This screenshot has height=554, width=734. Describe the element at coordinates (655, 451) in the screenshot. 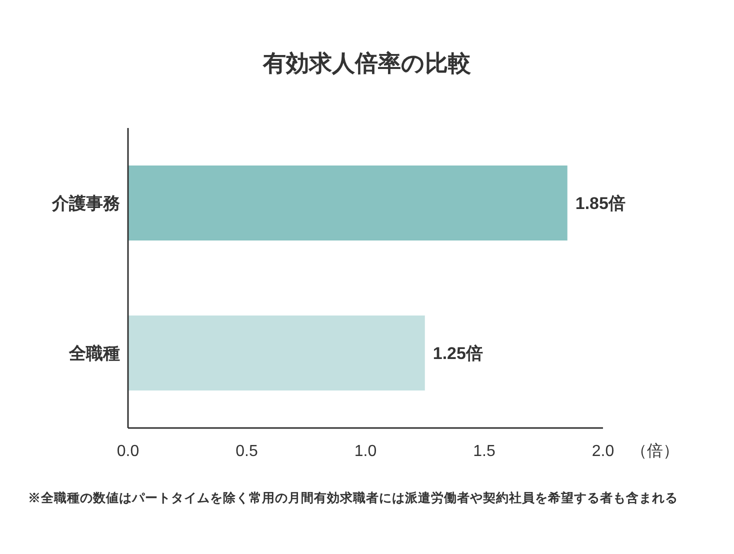

I see `x-axis-title: （倍）` at that location.